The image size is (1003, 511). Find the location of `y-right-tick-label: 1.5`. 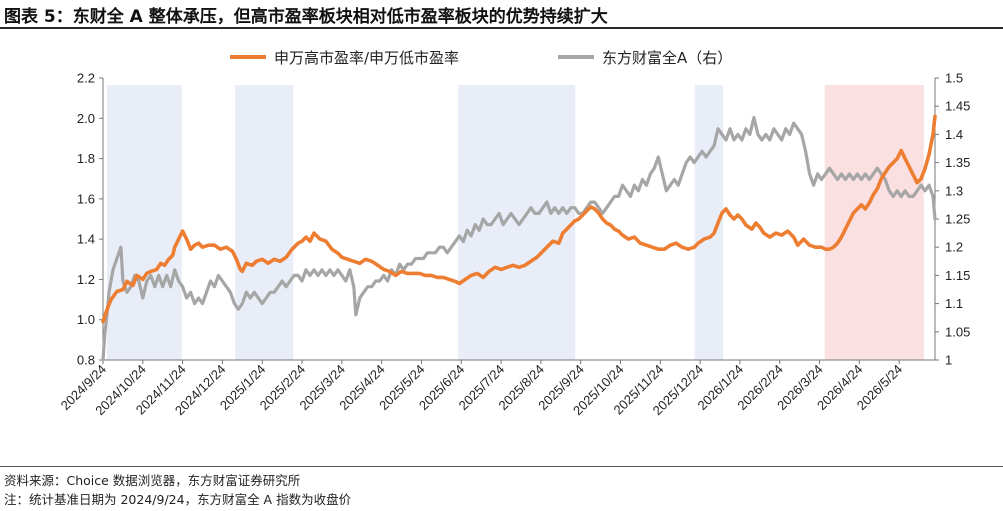

y-right-tick-label: 1.5 is located at coordinates (954, 78).